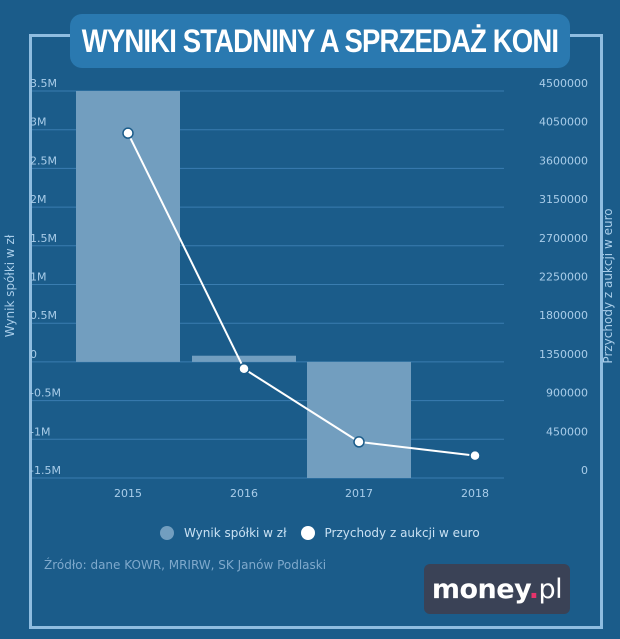 The height and width of the screenshot is (639, 620). What do you see at coordinates (584, 470) in the screenshot?
I see `right-tick-label: 0` at bounding box center [584, 470].